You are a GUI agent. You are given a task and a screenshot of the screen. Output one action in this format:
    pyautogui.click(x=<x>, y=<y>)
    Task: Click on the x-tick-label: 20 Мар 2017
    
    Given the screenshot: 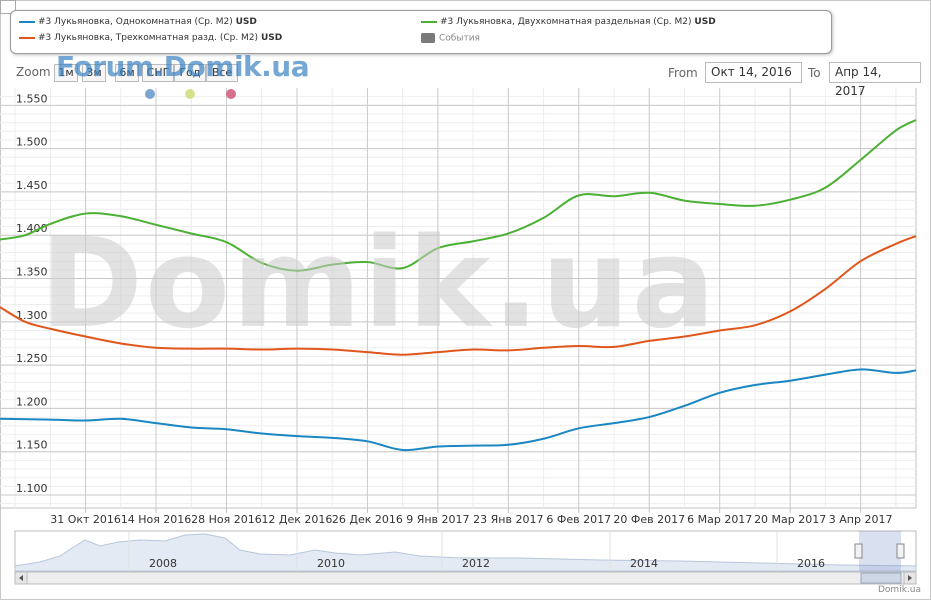 What is the action you would take?
    pyautogui.click(x=790, y=519)
    